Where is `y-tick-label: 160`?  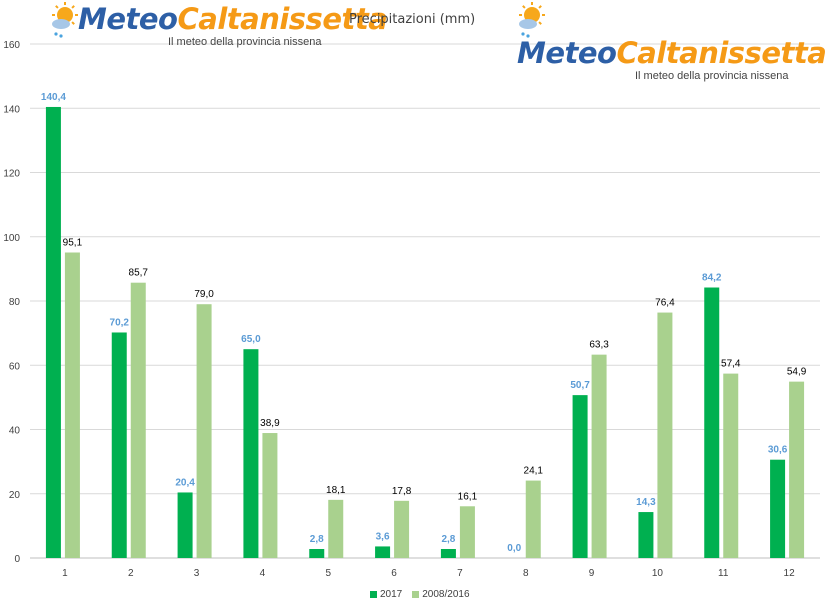 y-tick-label: 160 is located at coordinates (11, 45).